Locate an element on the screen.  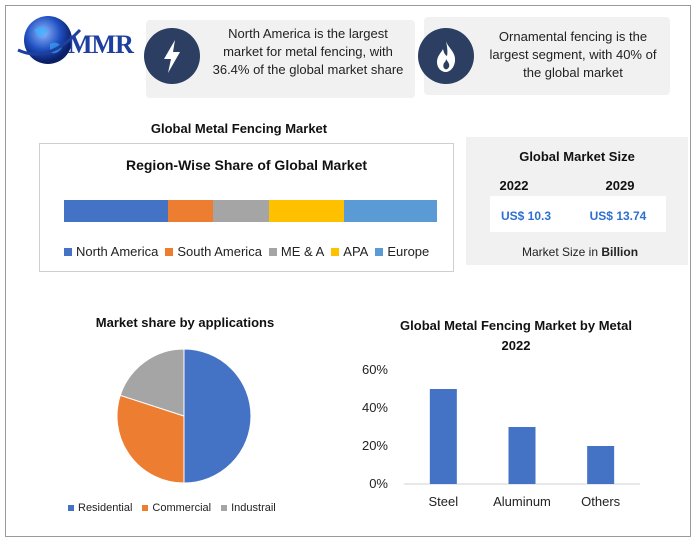
metal-bar-steel is located at coordinates (443, 436).